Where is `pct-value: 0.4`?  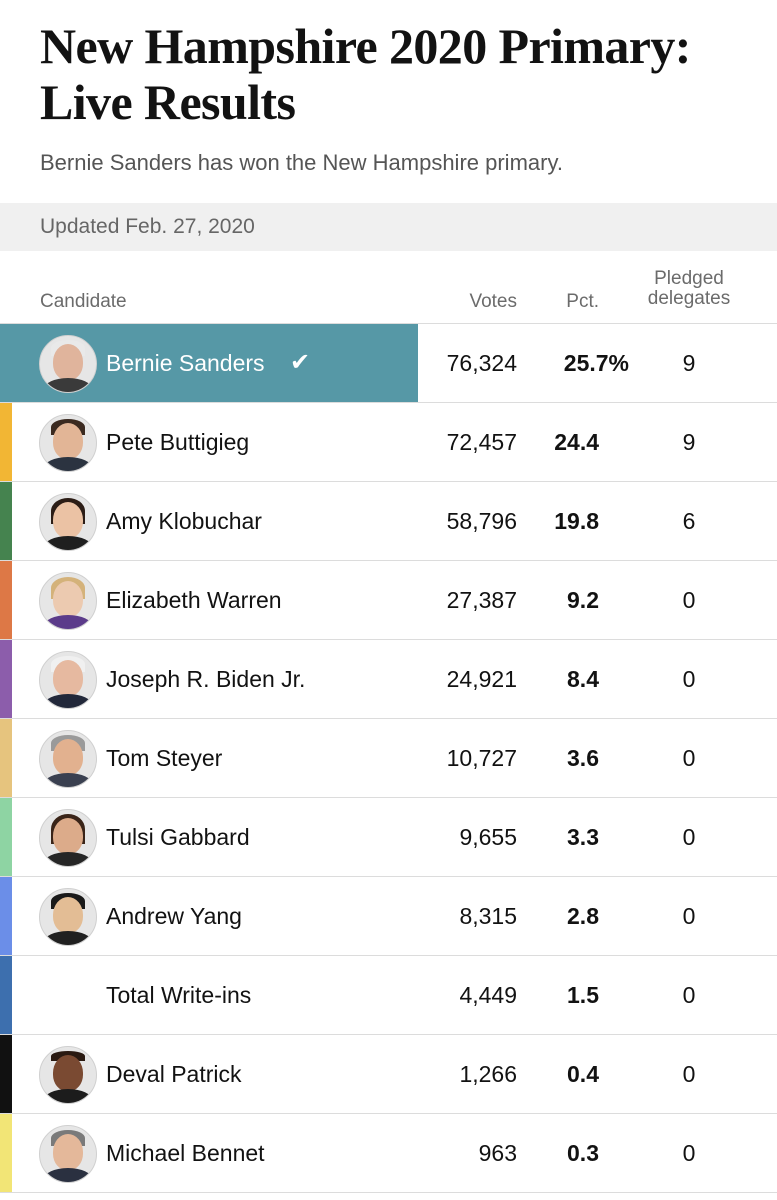 pct-value: 0.4 is located at coordinates (583, 1074).